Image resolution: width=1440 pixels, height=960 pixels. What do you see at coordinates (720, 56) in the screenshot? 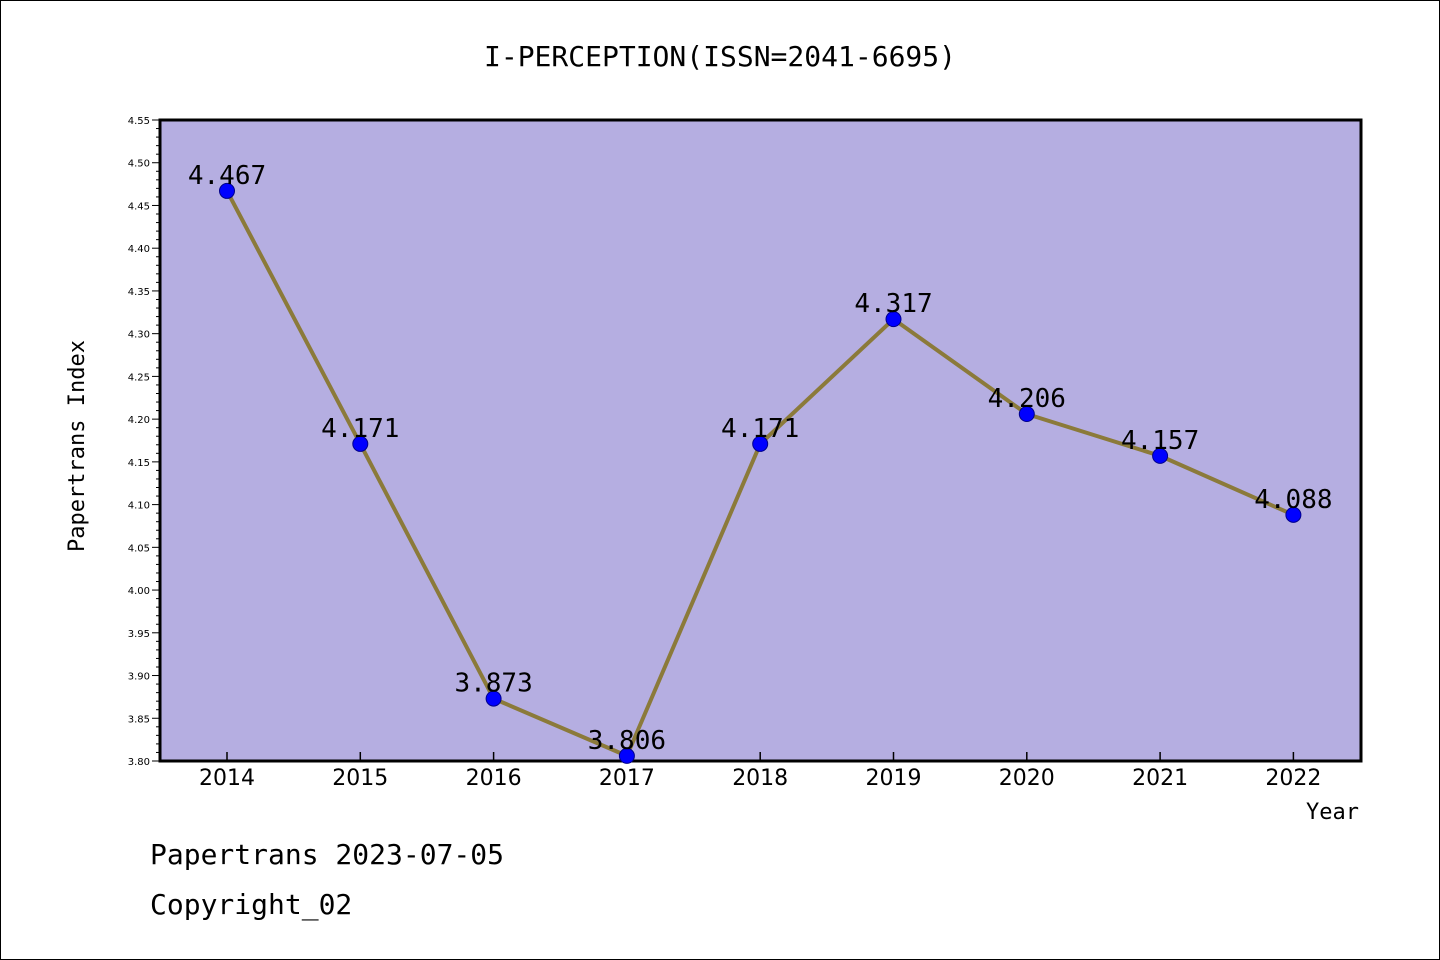
I see `chart-title: I-PERCEPTION(ISSN=2041-6695)` at bounding box center [720, 56].